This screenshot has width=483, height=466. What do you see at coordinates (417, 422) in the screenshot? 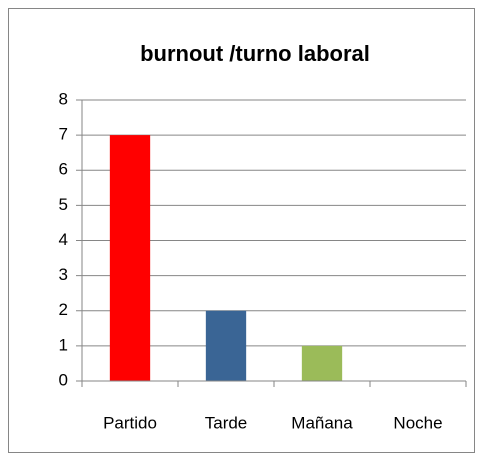
I see `x-tick-label: Noche` at bounding box center [417, 422].